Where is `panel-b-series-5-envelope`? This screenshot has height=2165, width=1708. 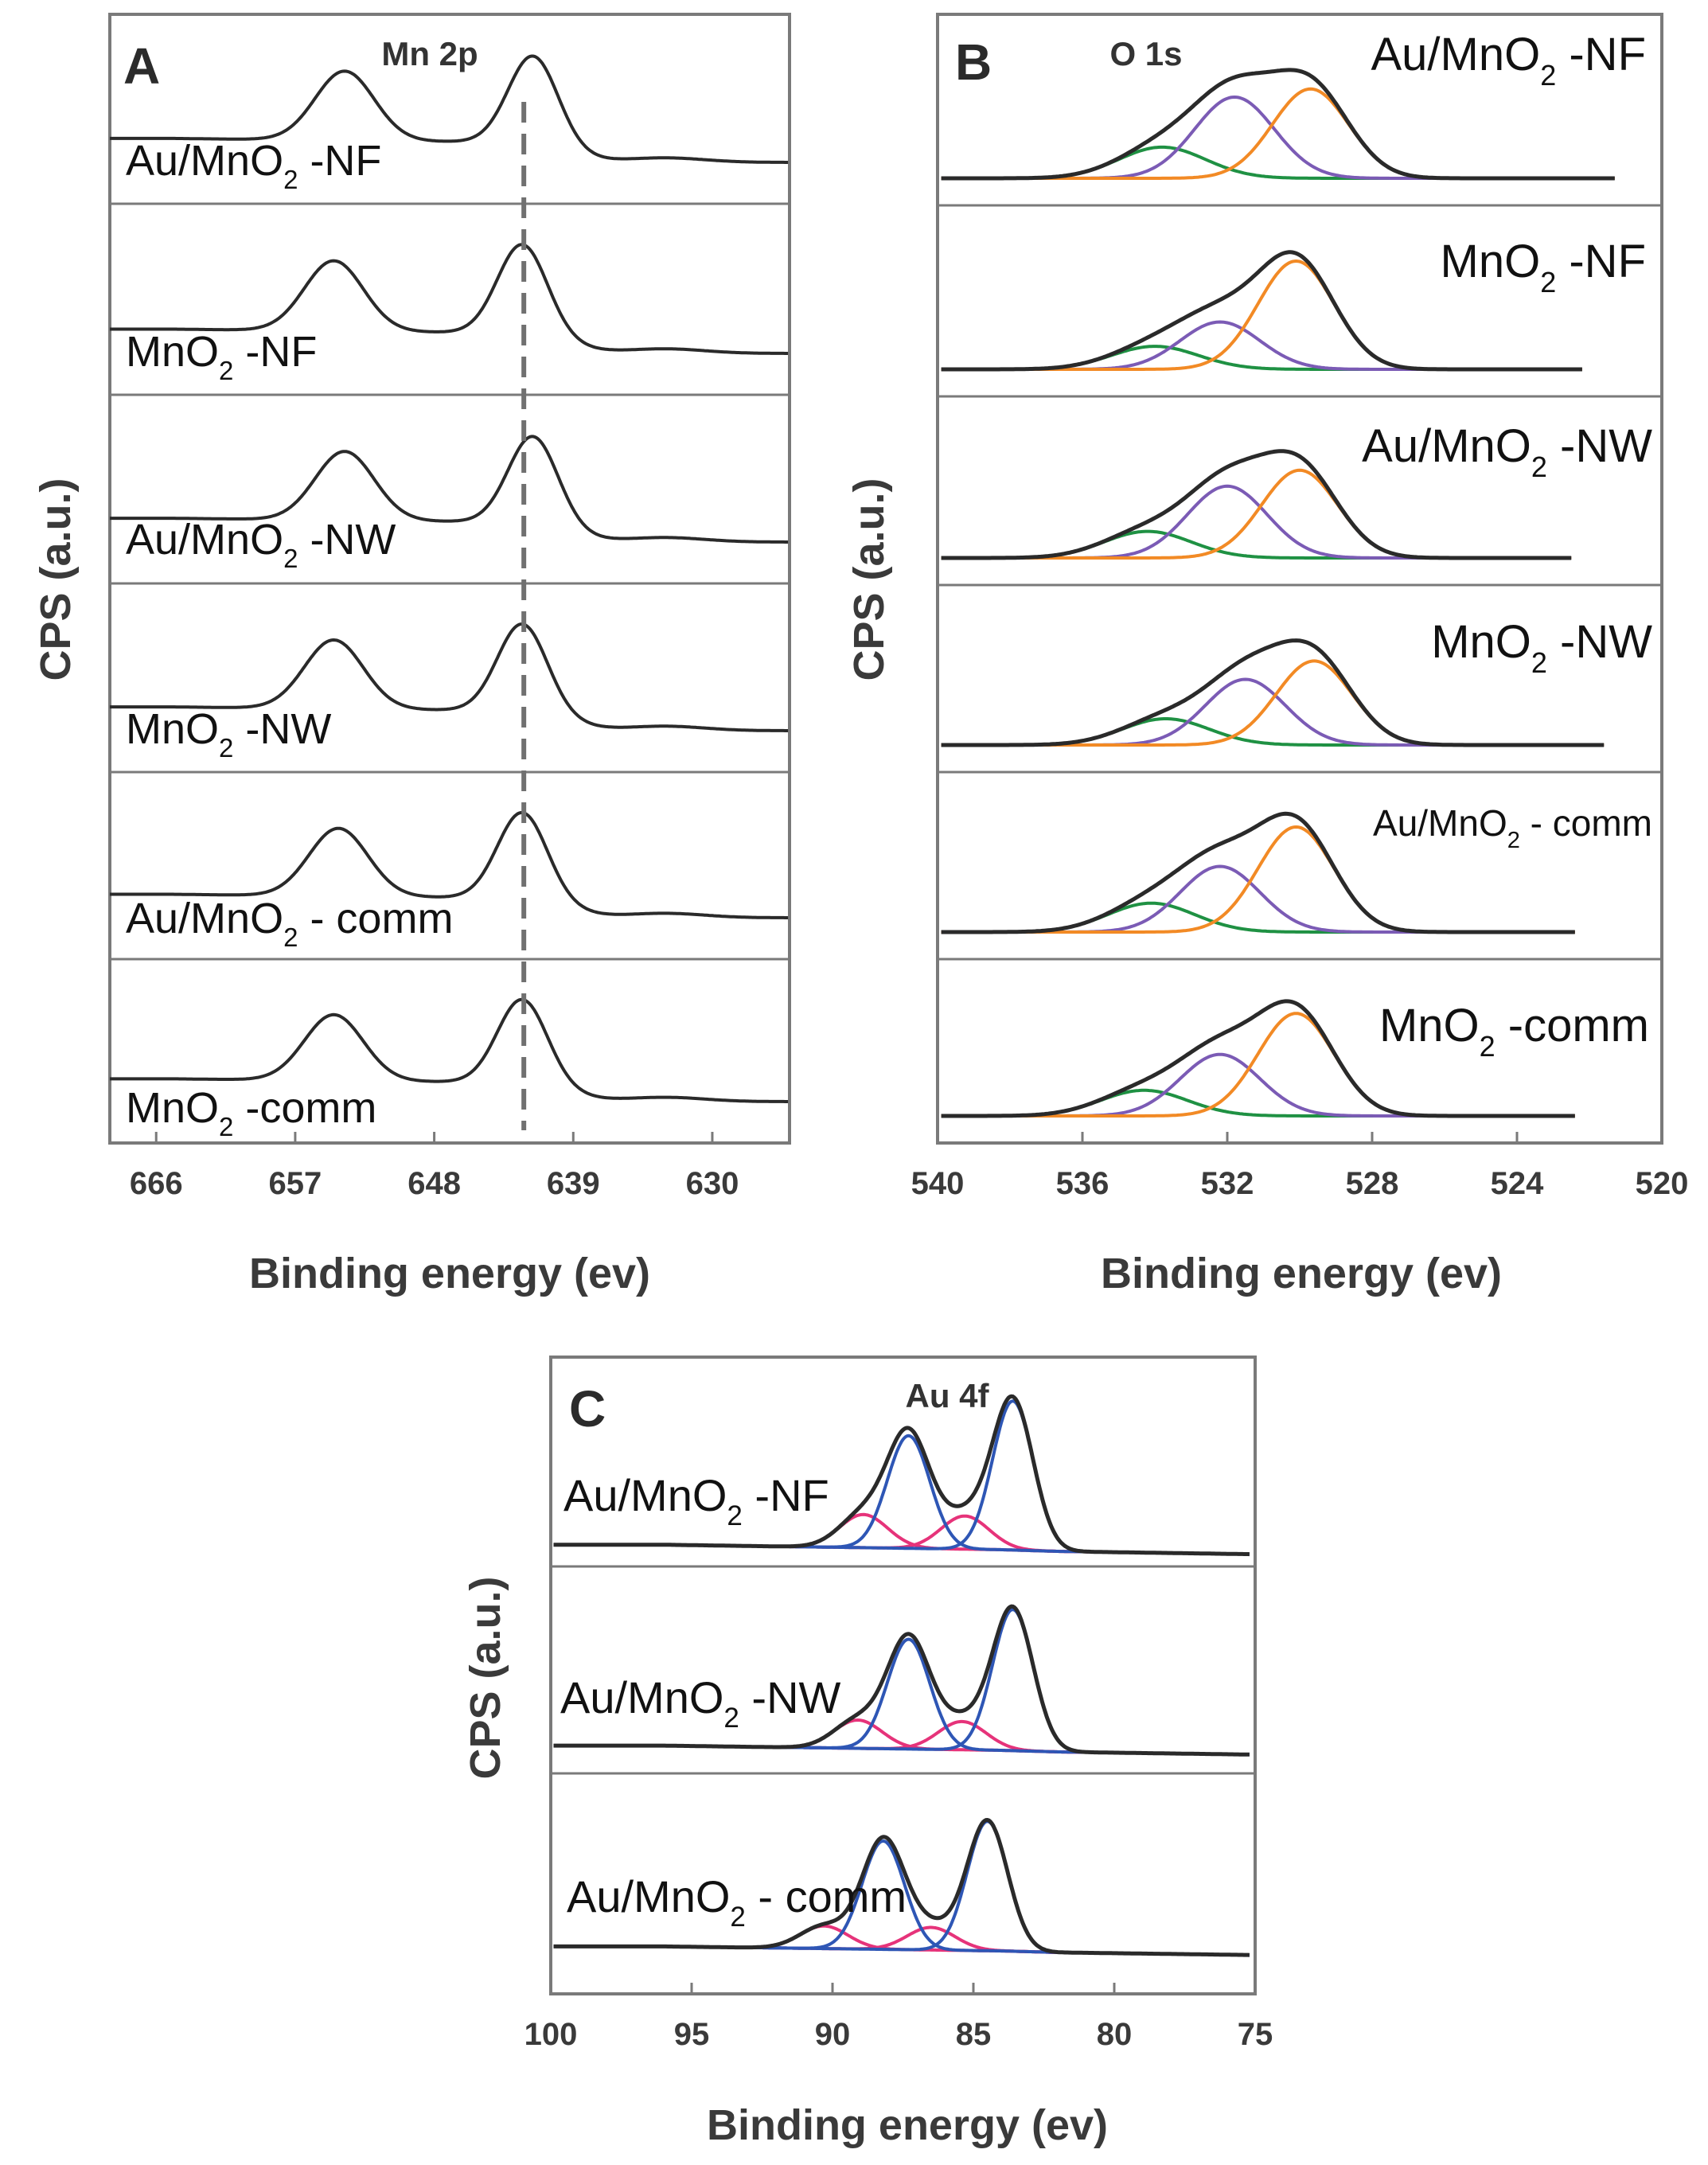
panel-b-series-5-envelope is located at coordinates (1258, 1058).